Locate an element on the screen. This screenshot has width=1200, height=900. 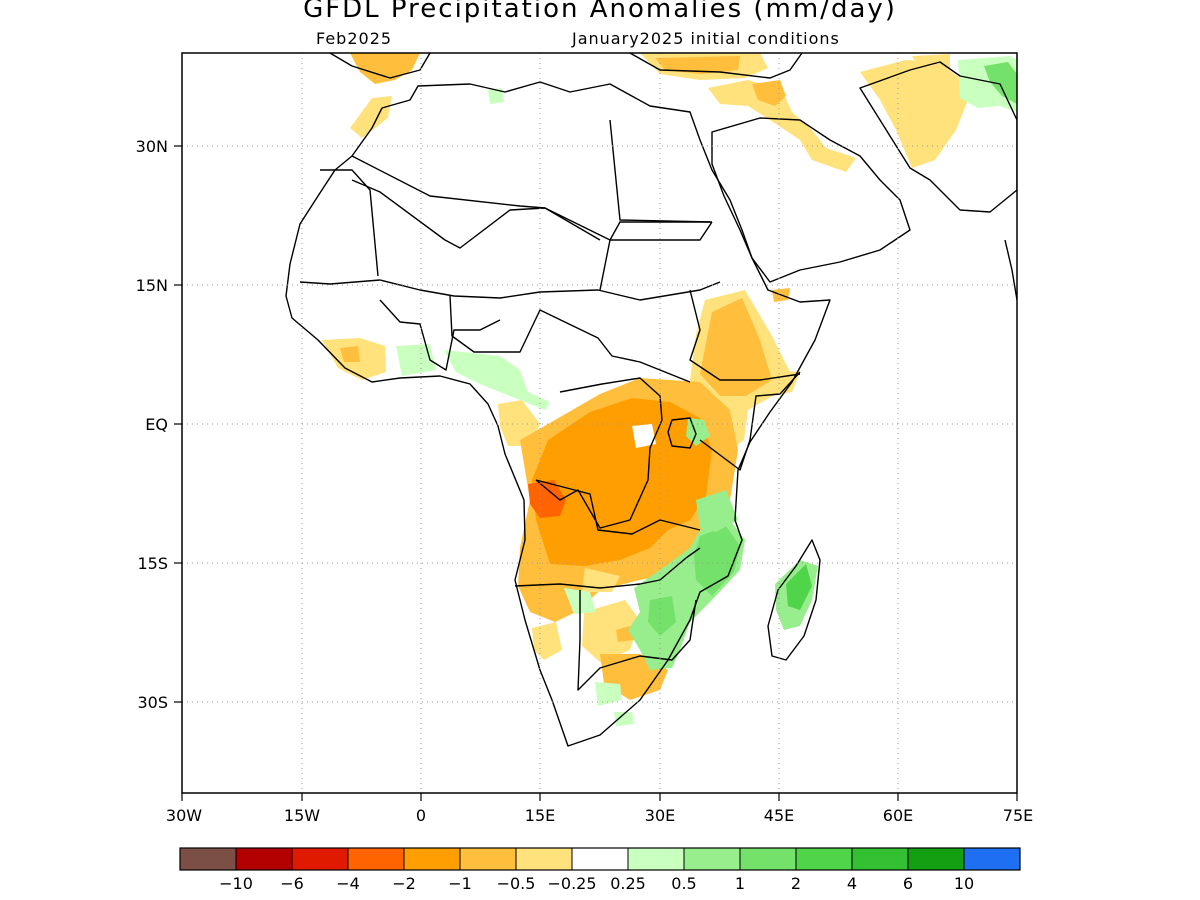
turkey-coastline is located at coordinates (716, 66).